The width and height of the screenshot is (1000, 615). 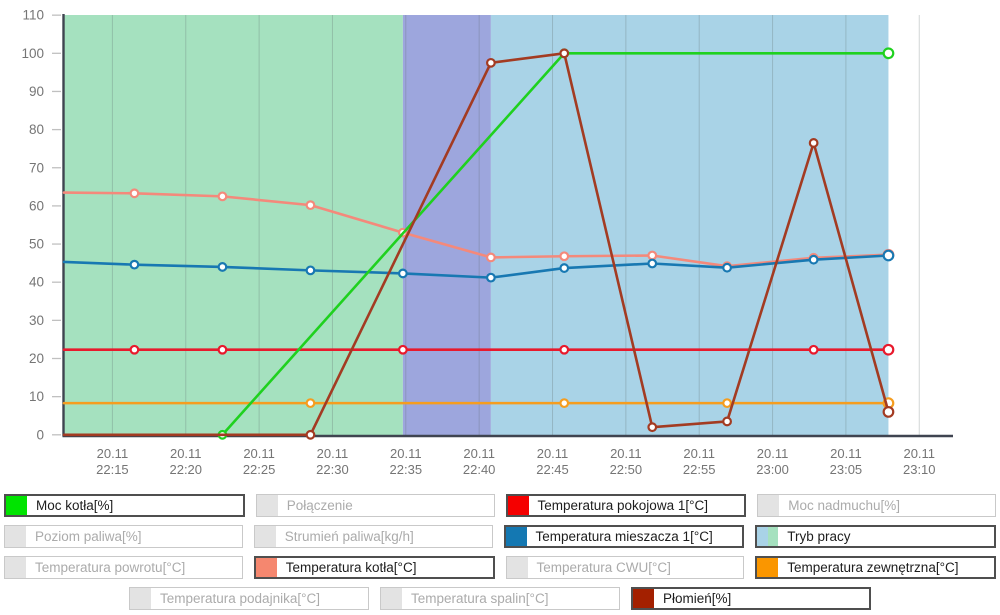 I want to click on legend-item-label: Temperatura powrotu[°C], so click(x=110, y=567).